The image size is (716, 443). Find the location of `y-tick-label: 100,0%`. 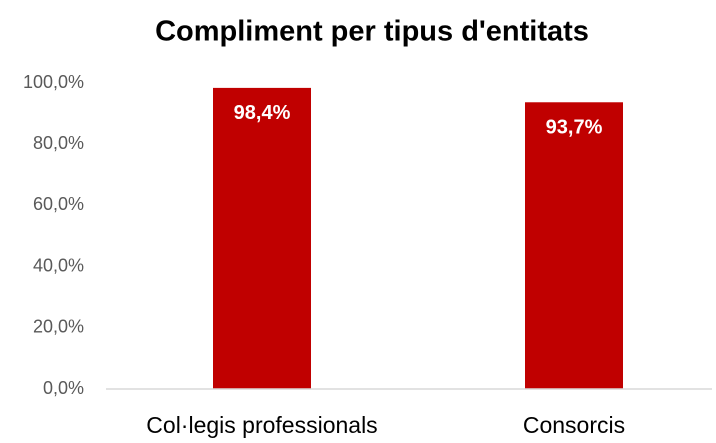

y-tick-label: 100,0% is located at coordinates (53, 82).